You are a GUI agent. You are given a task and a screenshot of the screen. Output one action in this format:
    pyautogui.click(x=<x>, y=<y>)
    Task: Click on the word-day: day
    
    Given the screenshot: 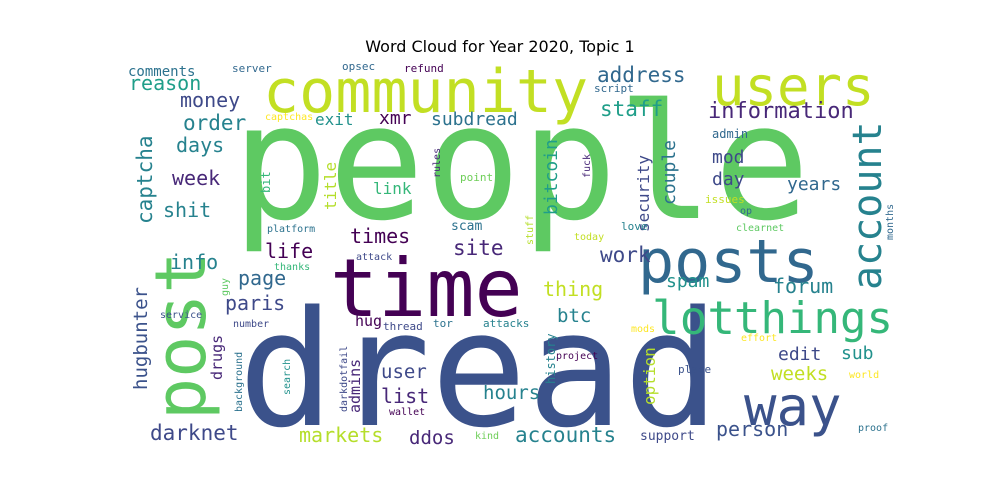 What is the action you would take?
    pyautogui.click(x=728, y=179)
    